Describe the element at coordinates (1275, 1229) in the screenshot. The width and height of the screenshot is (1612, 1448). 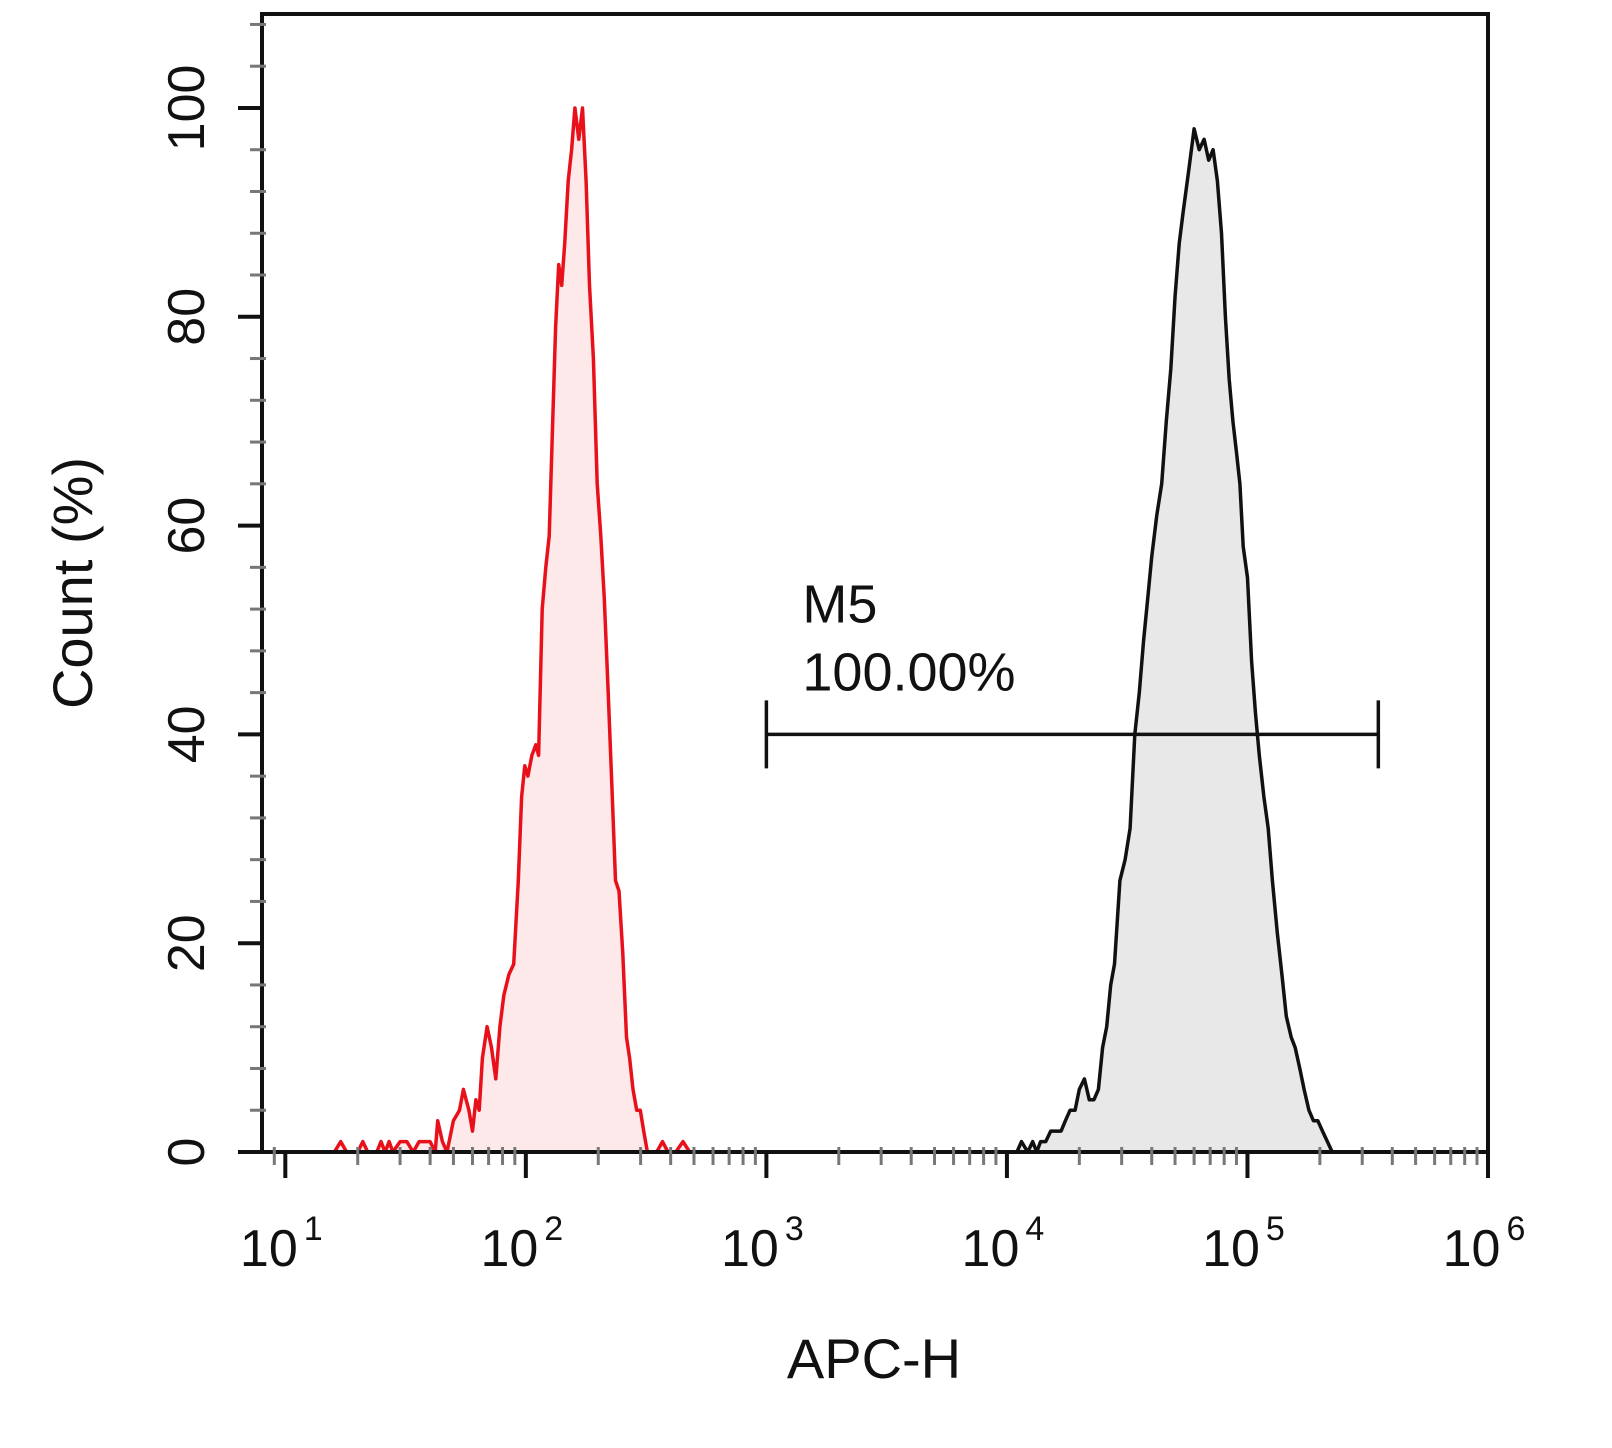
I see `x-tick-exponent: 5` at that location.